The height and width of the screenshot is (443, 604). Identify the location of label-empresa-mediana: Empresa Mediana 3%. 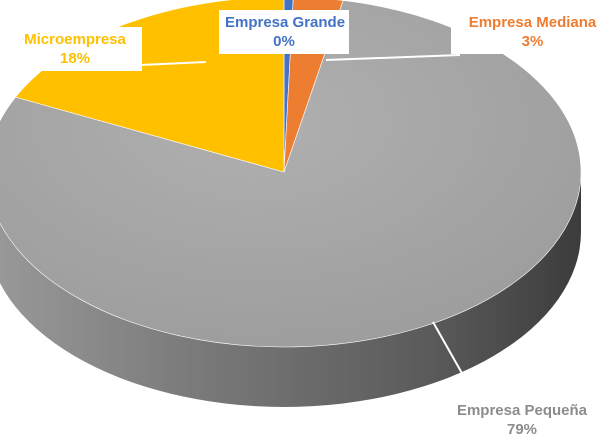
(527, 32).